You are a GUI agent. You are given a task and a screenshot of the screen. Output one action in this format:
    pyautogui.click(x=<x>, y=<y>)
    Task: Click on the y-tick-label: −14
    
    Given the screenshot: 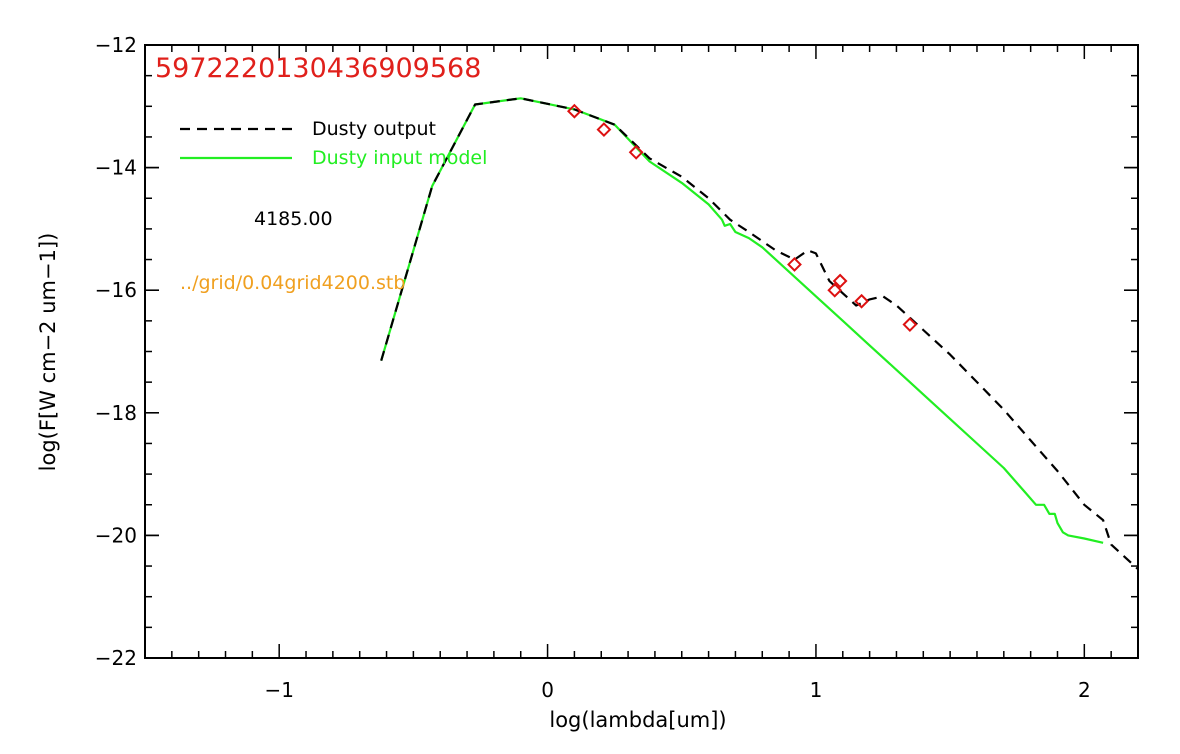 What is the action you would take?
    pyautogui.click(x=116, y=168)
    